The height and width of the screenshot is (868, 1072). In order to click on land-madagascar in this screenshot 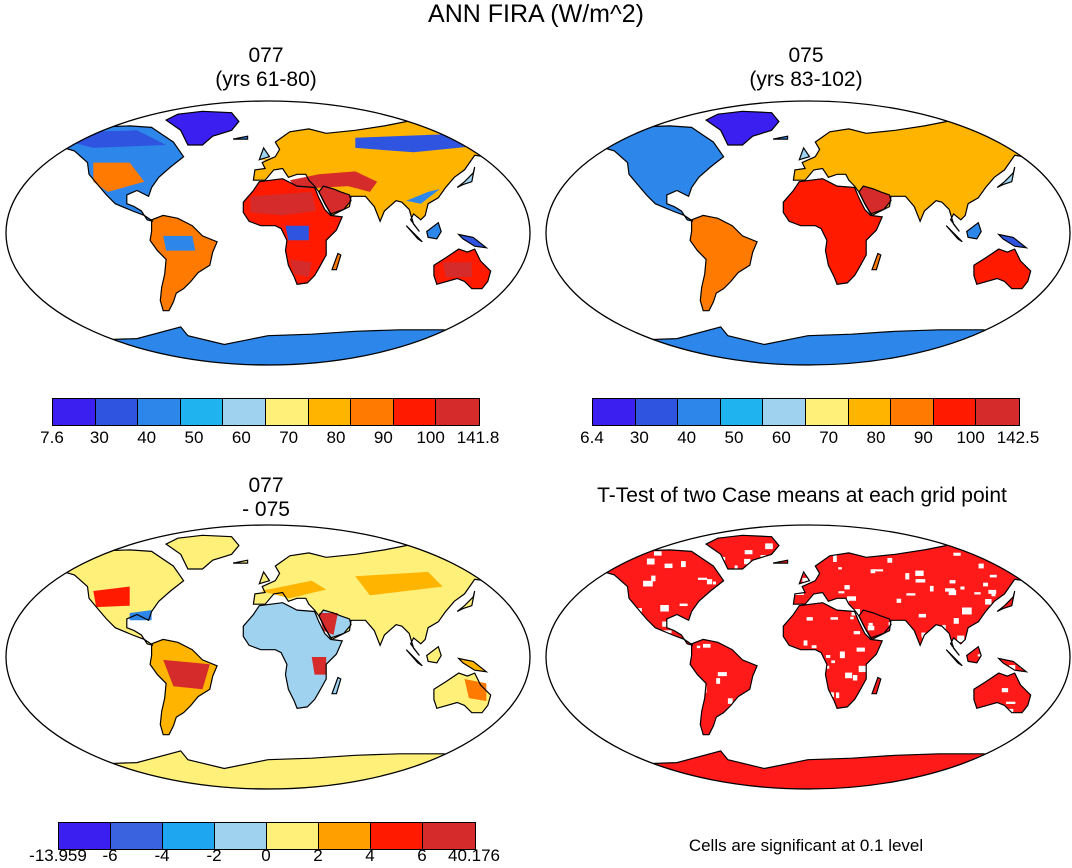, I will do `click(336, 685)`.